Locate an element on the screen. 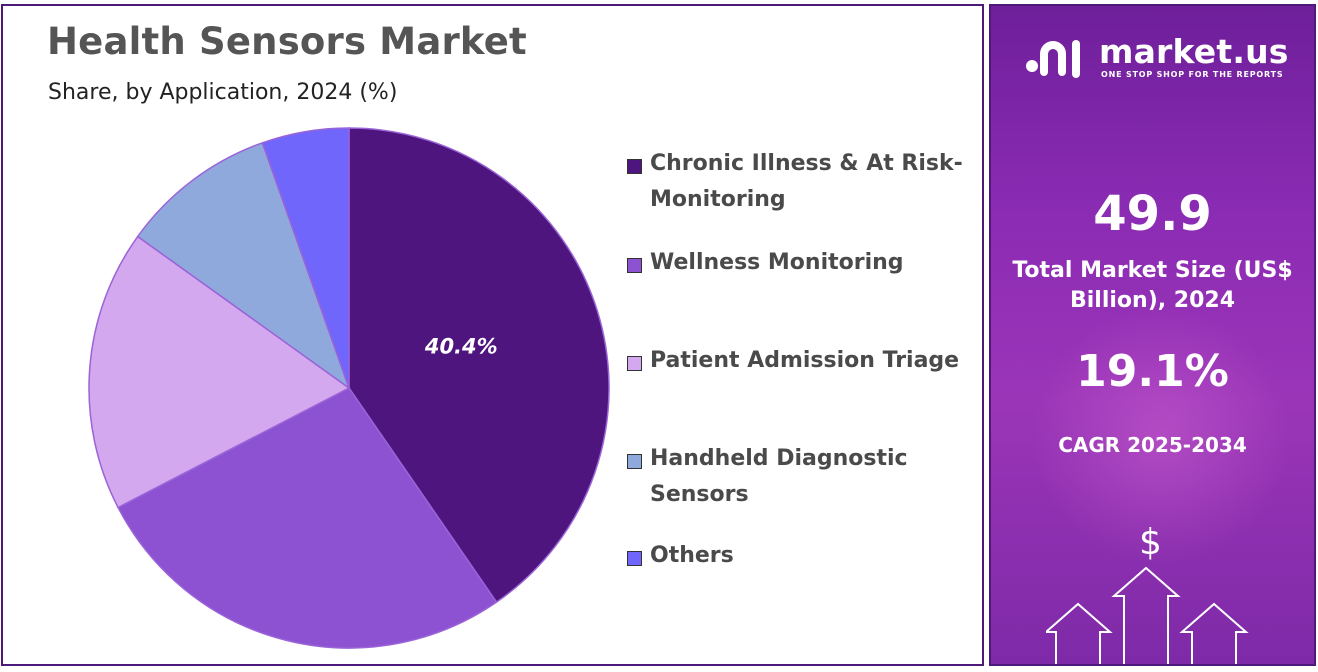  legend-label: Chronic Illness & At Risk-Monitoring is located at coordinates (806, 181).